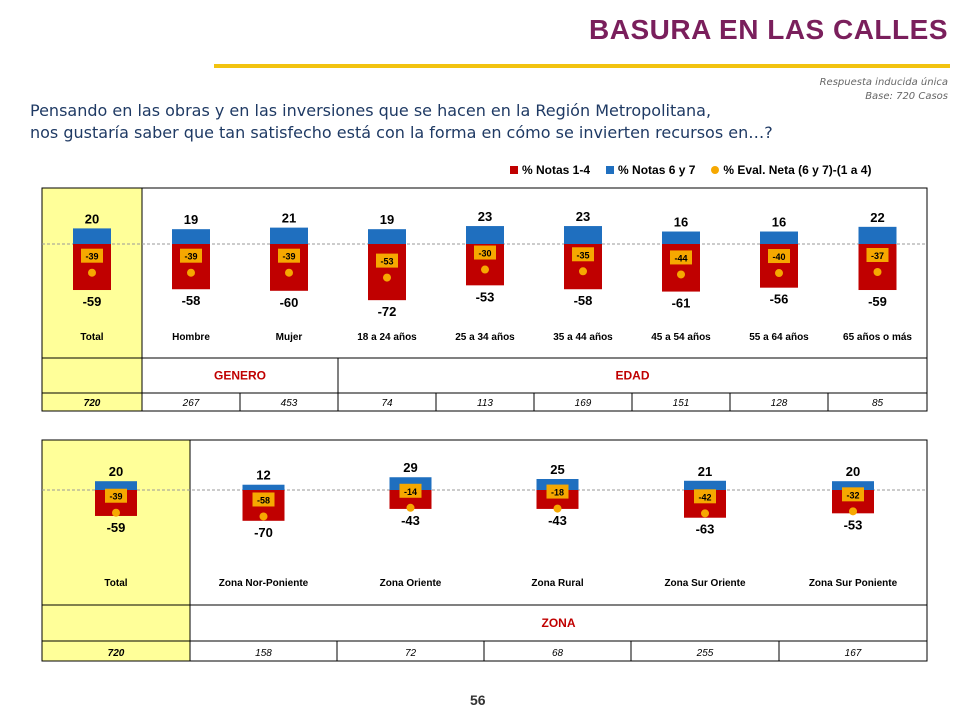 The image size is (960, 720). What do you see at coordinates (410, 467) in the screenshot?
I see `value-notas-6-7: 29` at bounding box center [410, 467].